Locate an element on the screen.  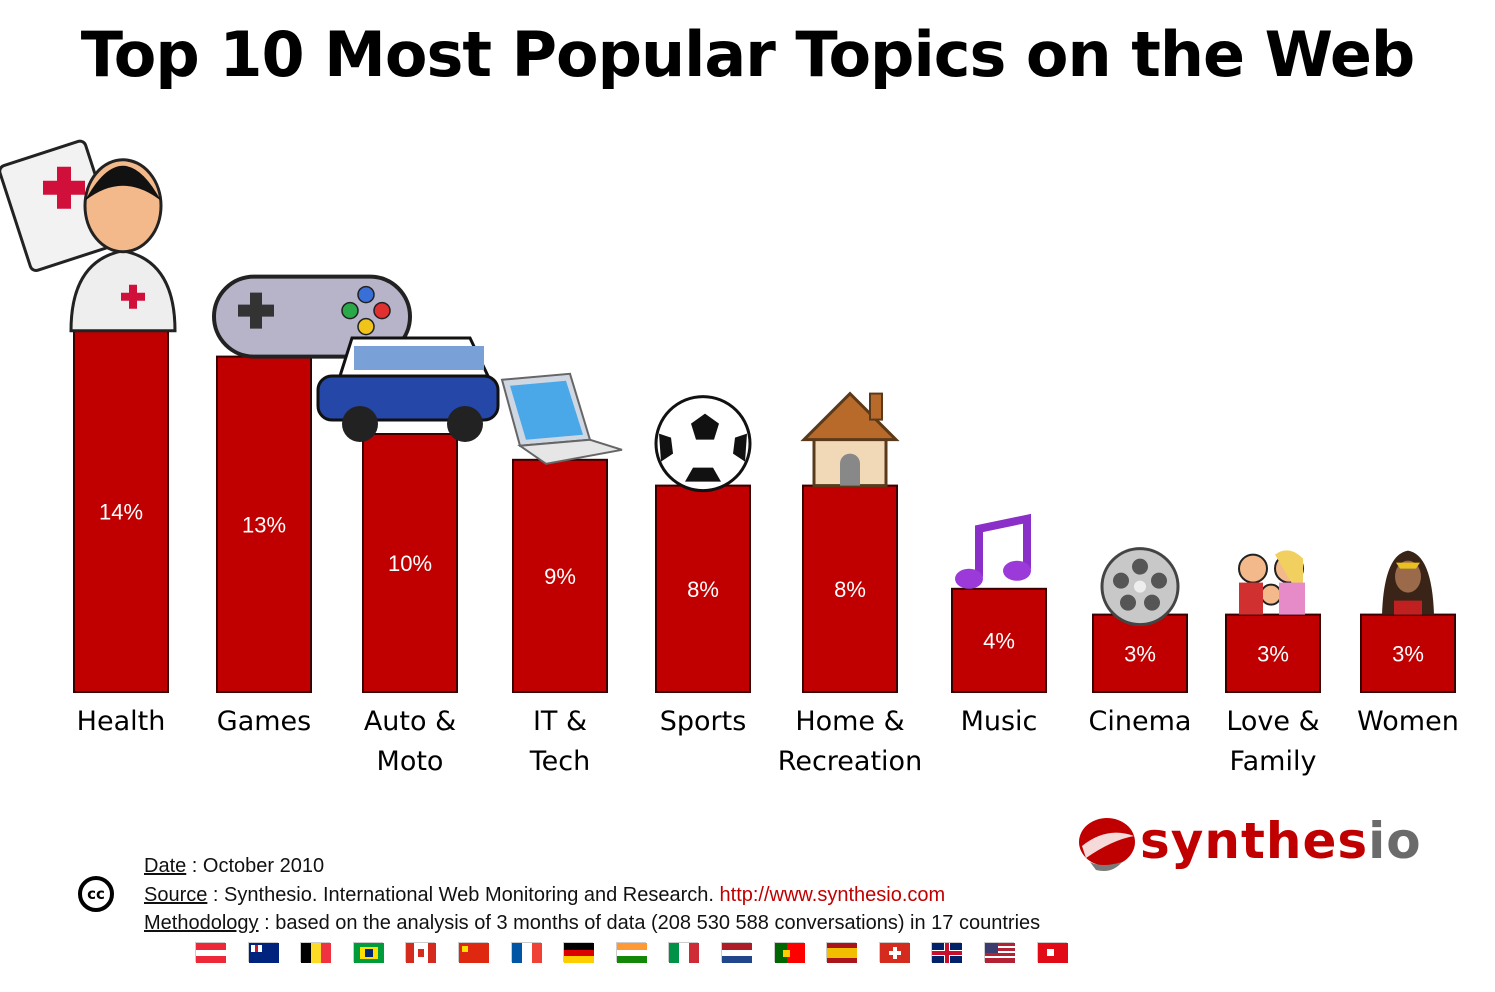
value-label-9: 3% is located at coordinates (1408, 653).